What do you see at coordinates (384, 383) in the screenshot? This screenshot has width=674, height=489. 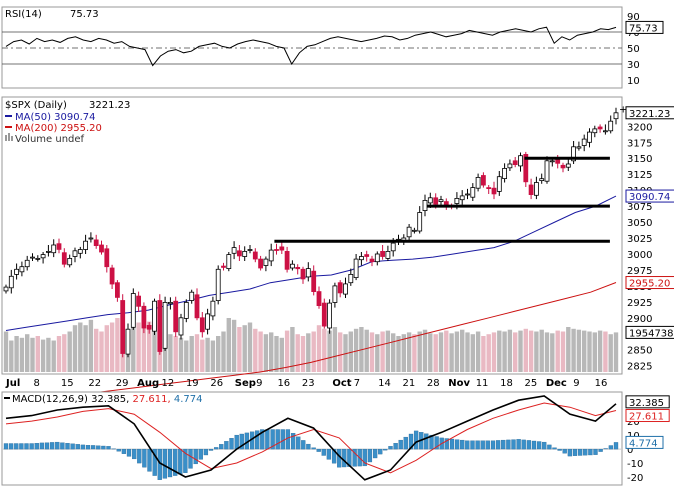 I see `x-tick-14: 14` at bounding box center [384, 383].